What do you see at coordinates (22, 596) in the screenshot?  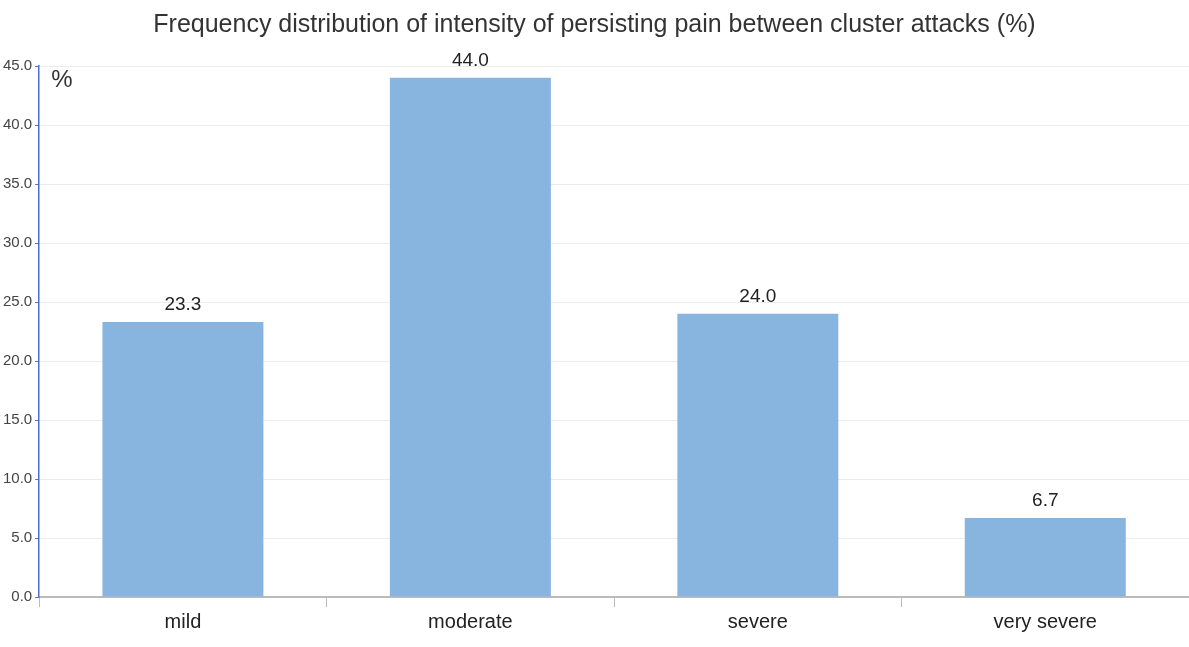 I see `y-tick-label: 0.0` at bounding box center [22, 596].